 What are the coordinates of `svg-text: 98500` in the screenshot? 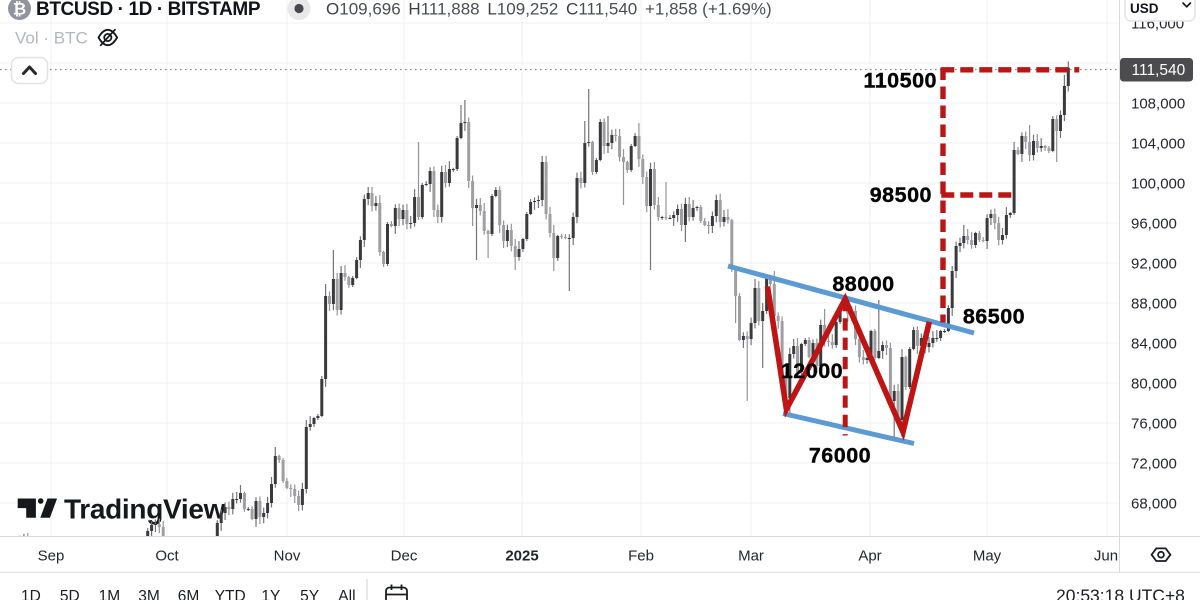 It's located at (901, 195).